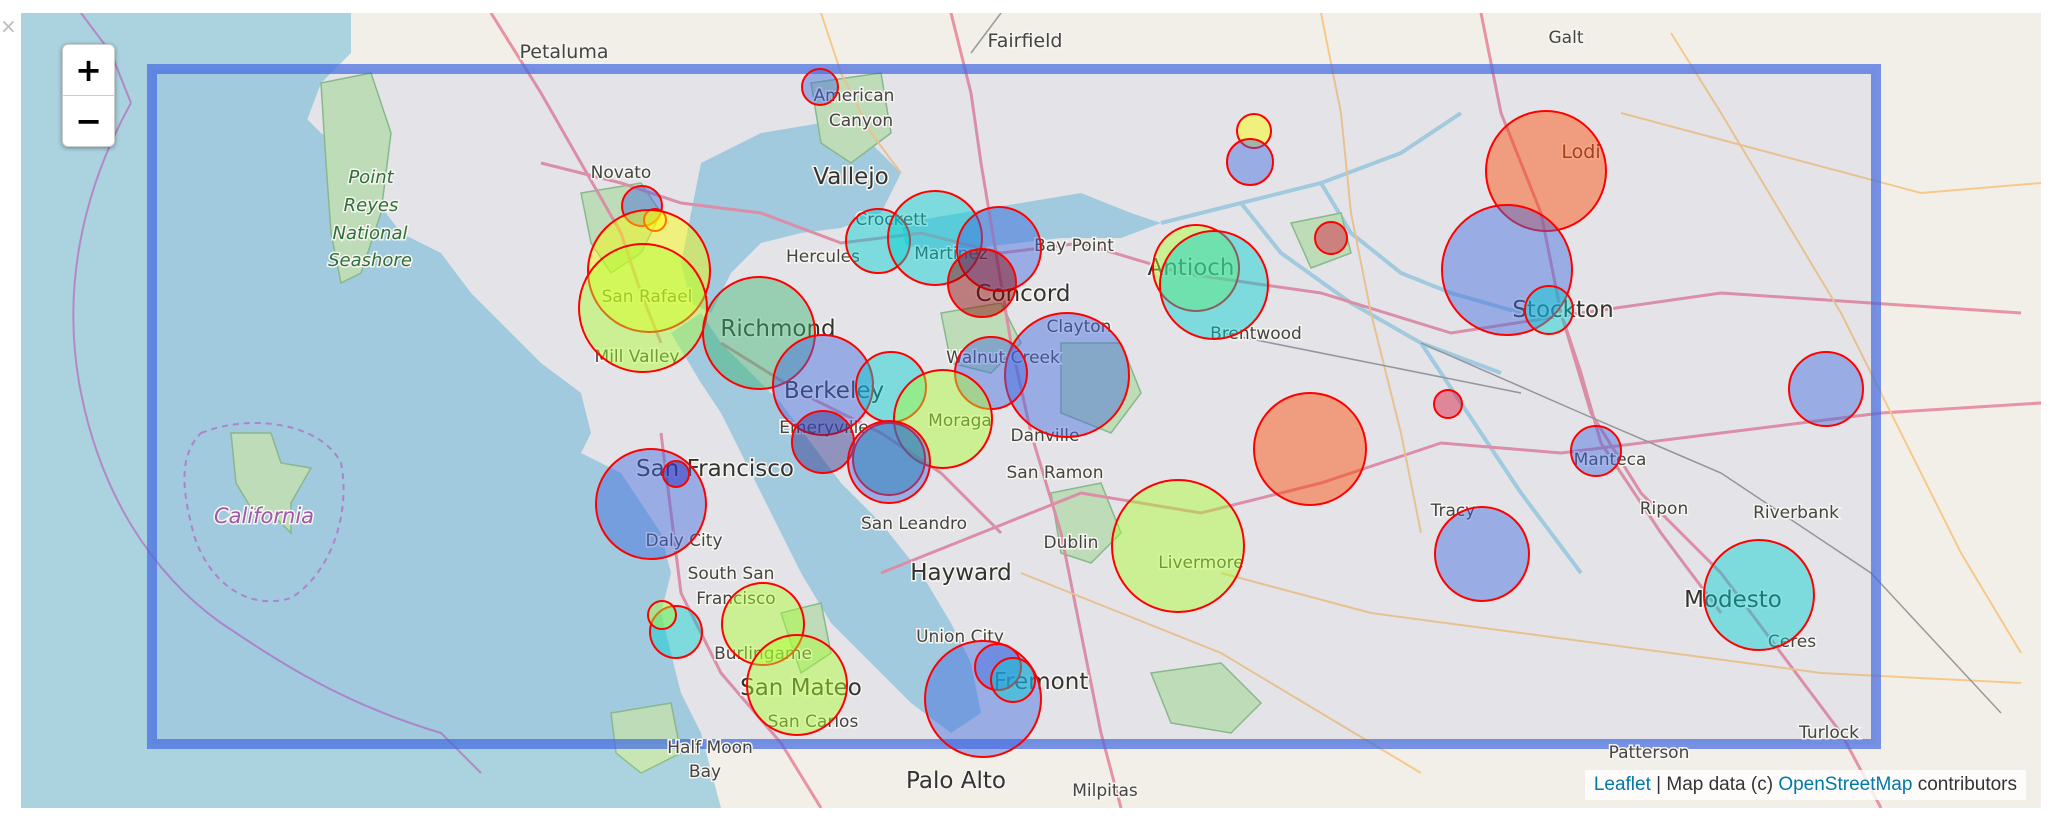 Image resolution: width=2056 pixels, height=816 pixels. Describe the element at coordinates (647, 297) in the screenshot. I see `place-label-san-rafael: San Rafael` at that location.